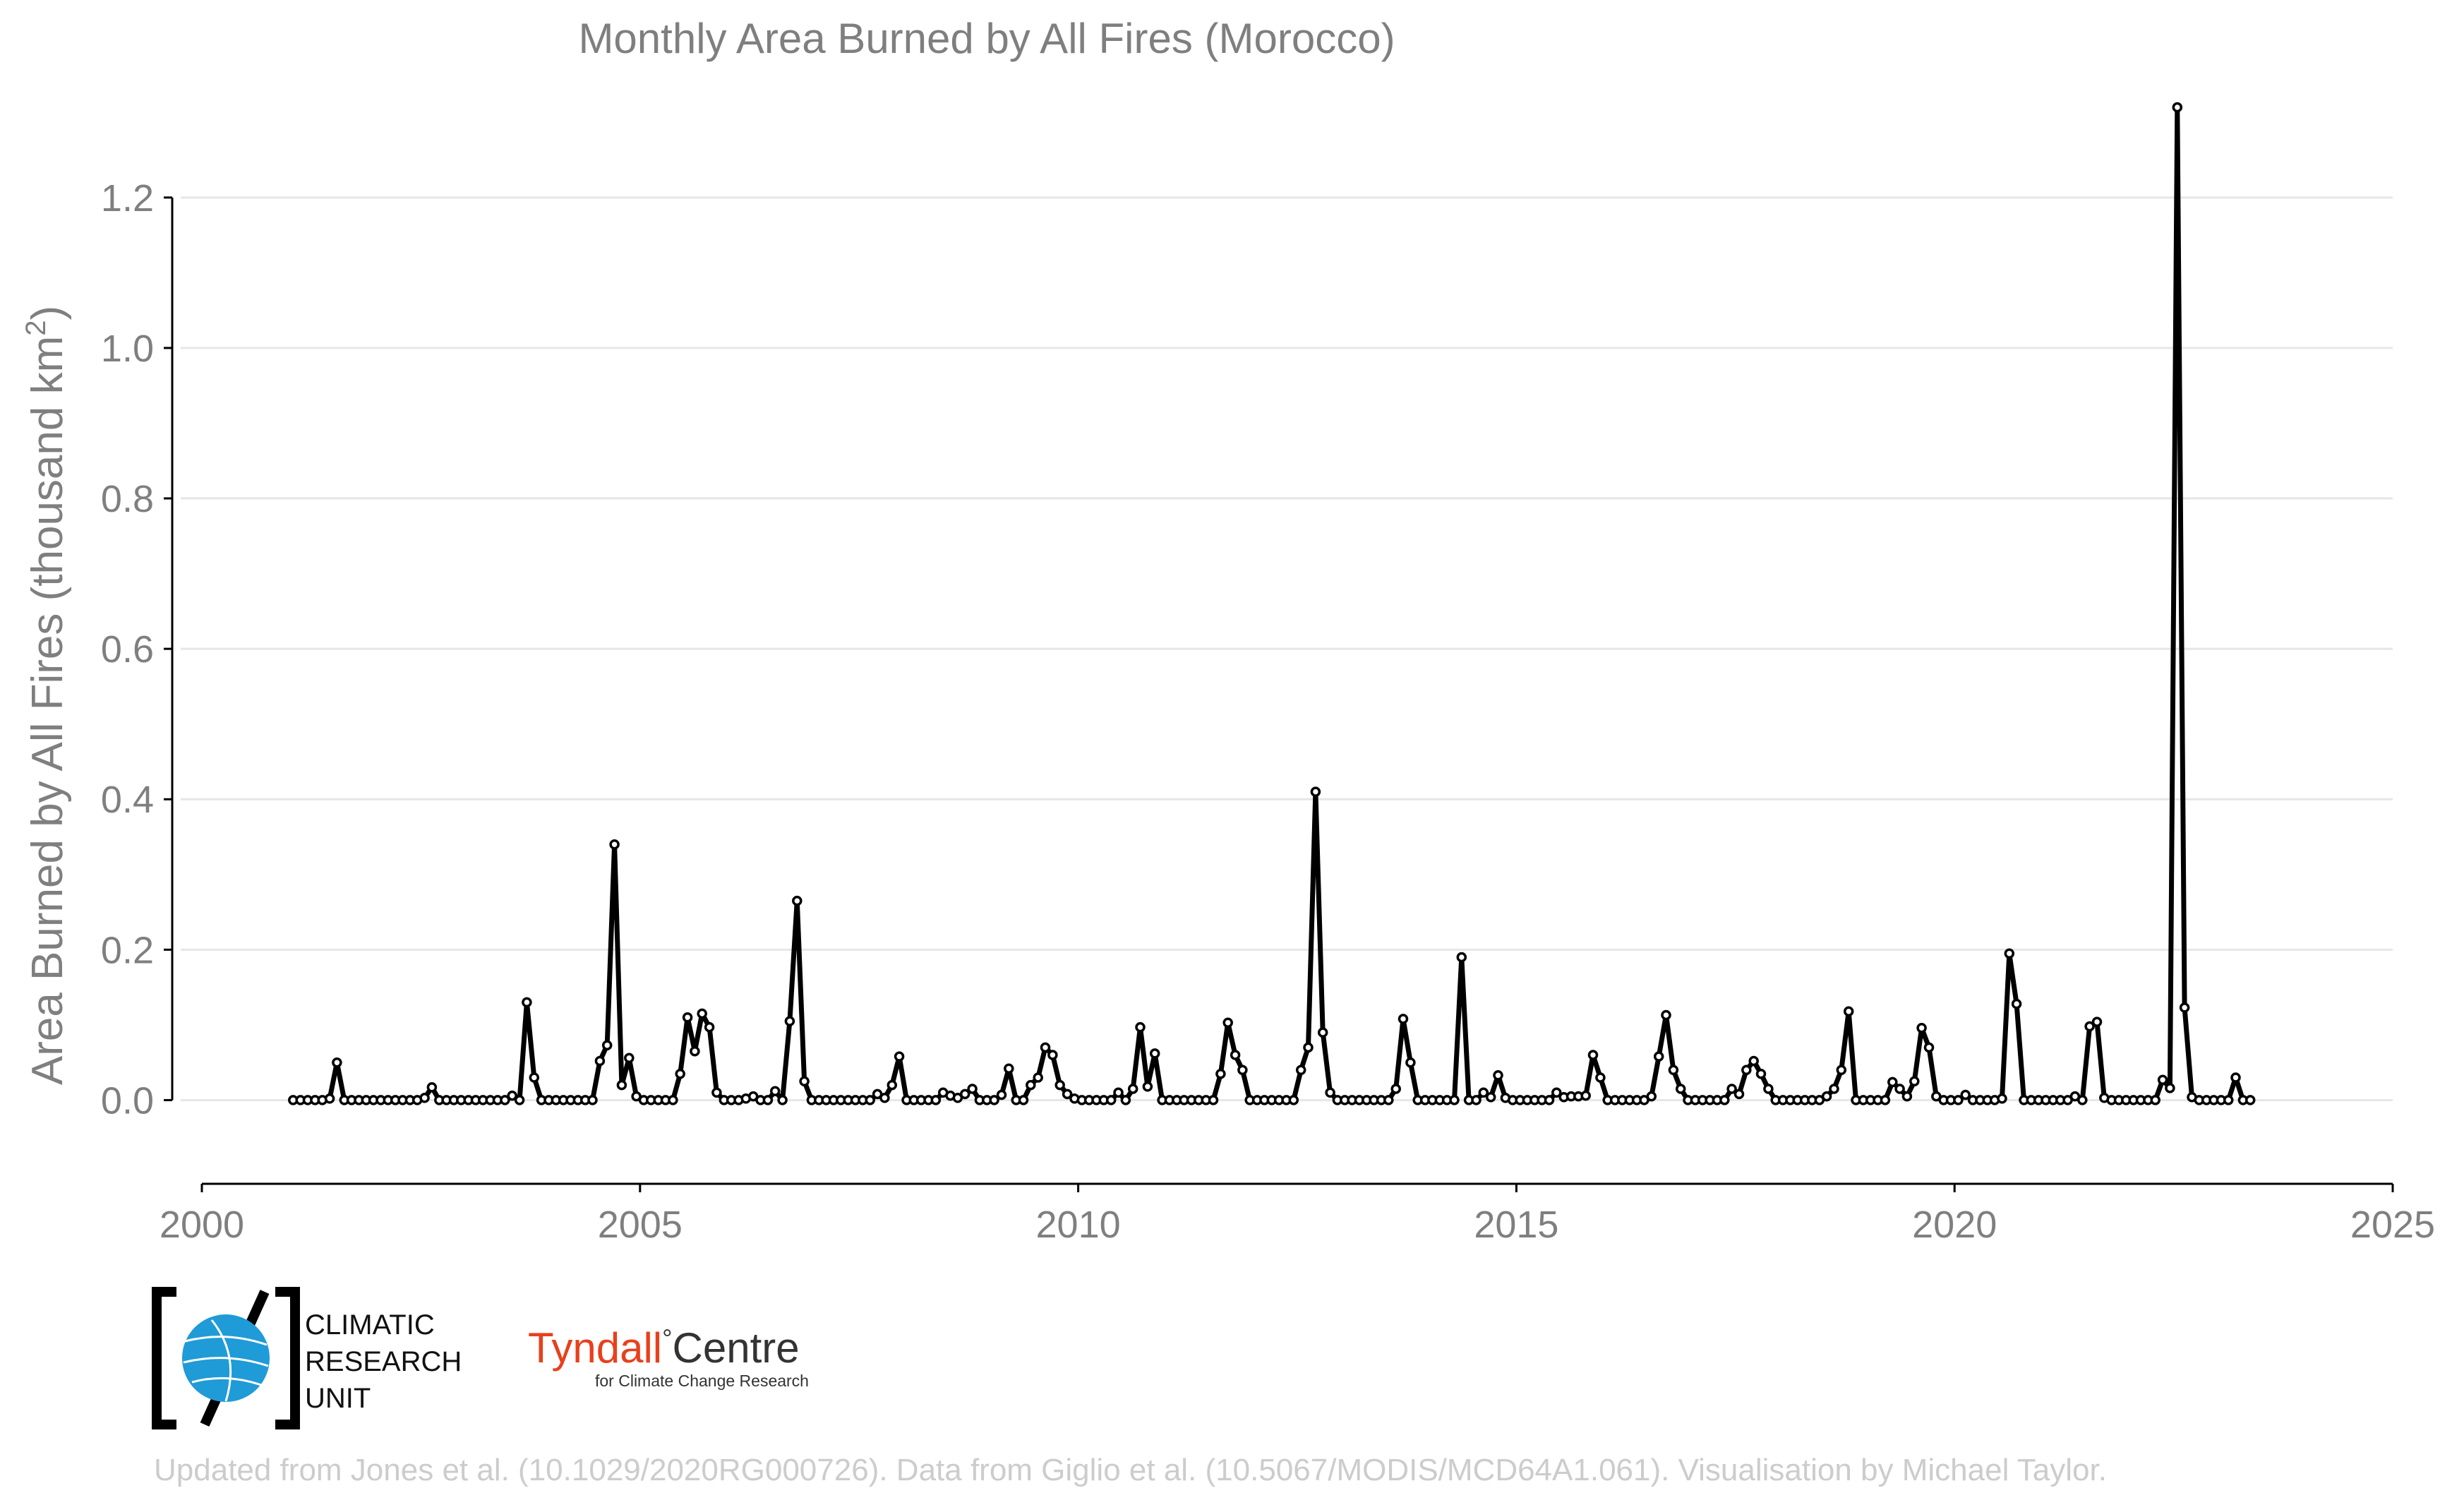  What do you see at coordinates (1078, 1225) in the screenshot?
I see `x-tick-label: 2010` at bounding box center [1078, 1225].